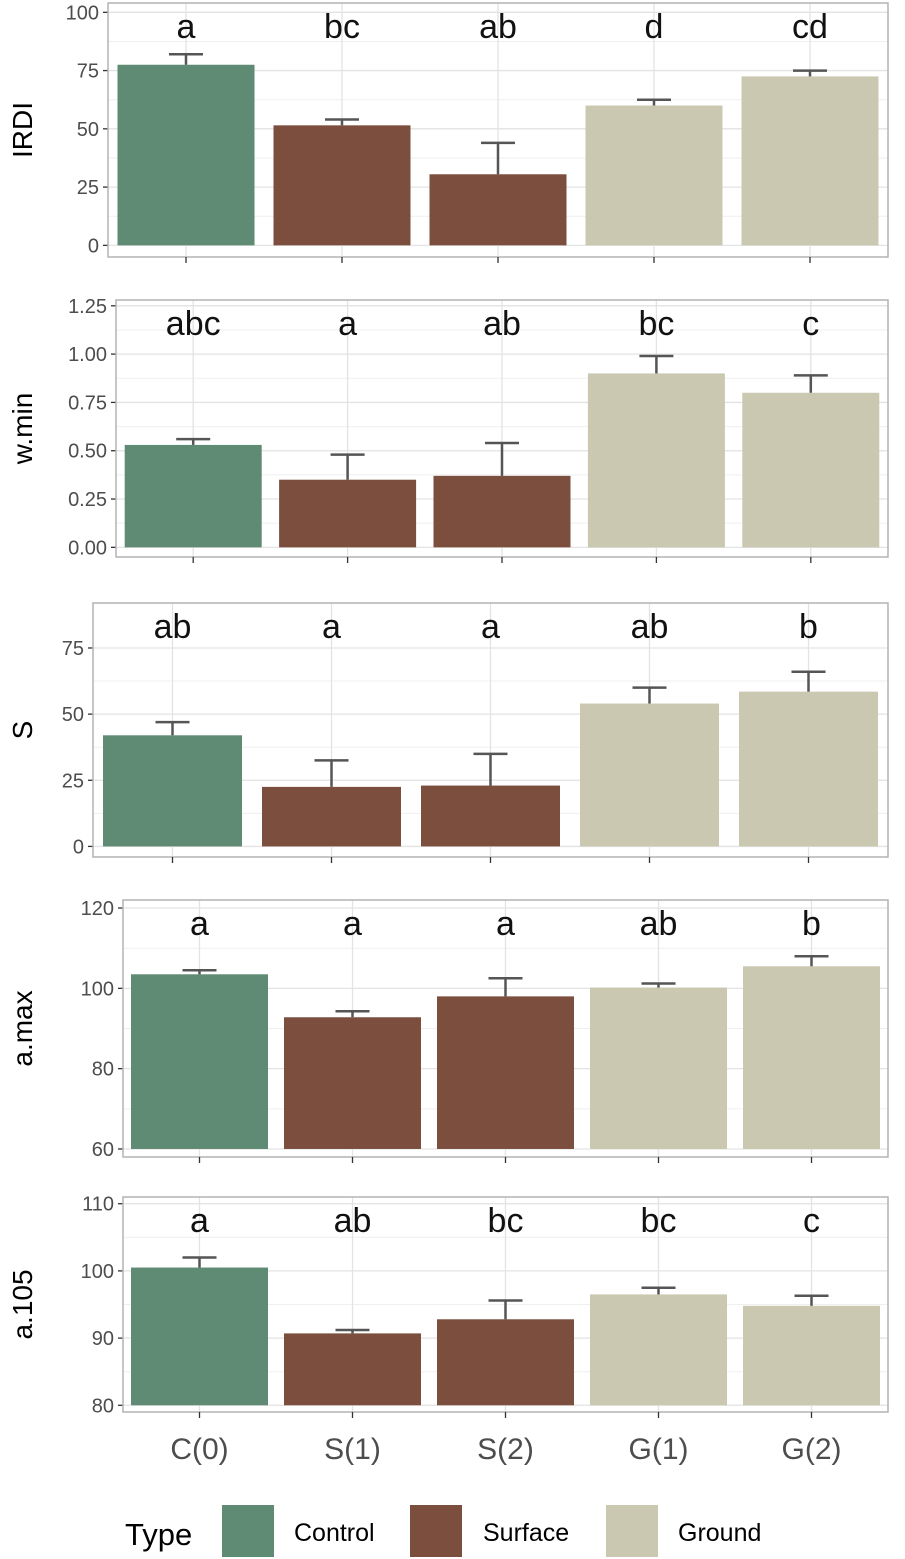 The width and height of the screenshot is (905, 1559). I want to click on significance-letter: abc, so click(193, 324).